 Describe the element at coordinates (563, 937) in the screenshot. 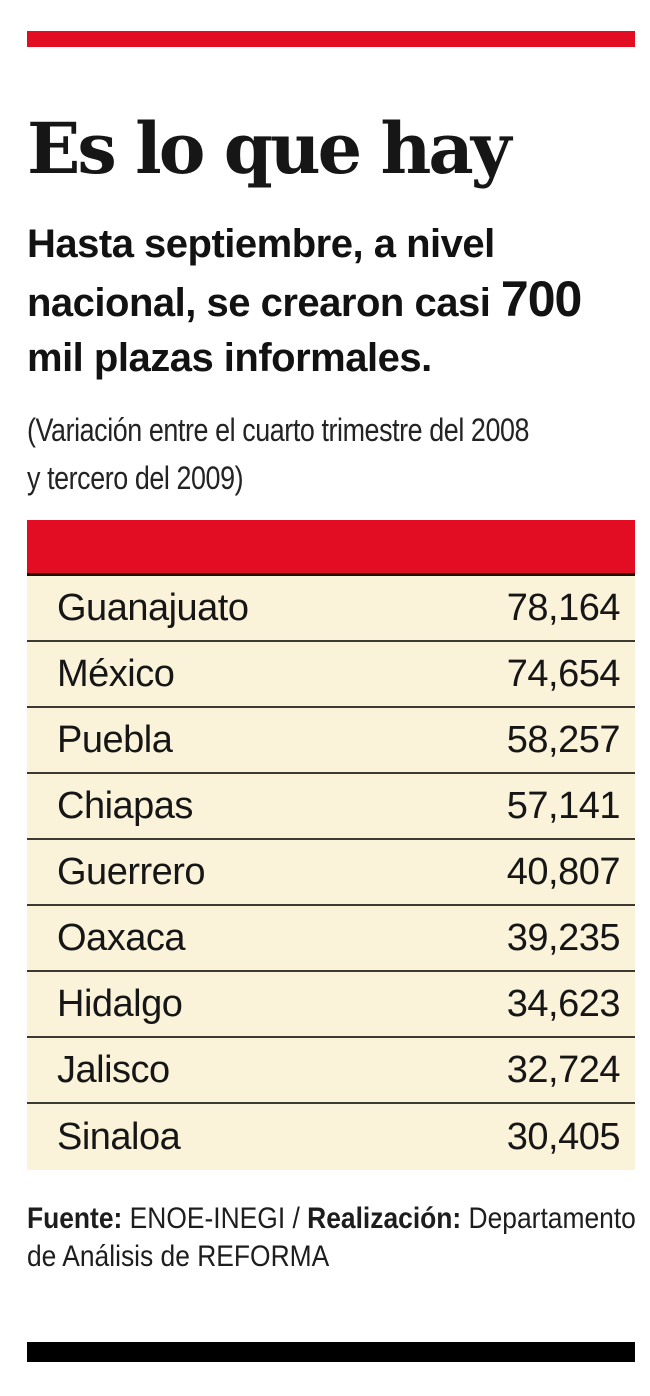

I see `state-value: 39,235` at that location.